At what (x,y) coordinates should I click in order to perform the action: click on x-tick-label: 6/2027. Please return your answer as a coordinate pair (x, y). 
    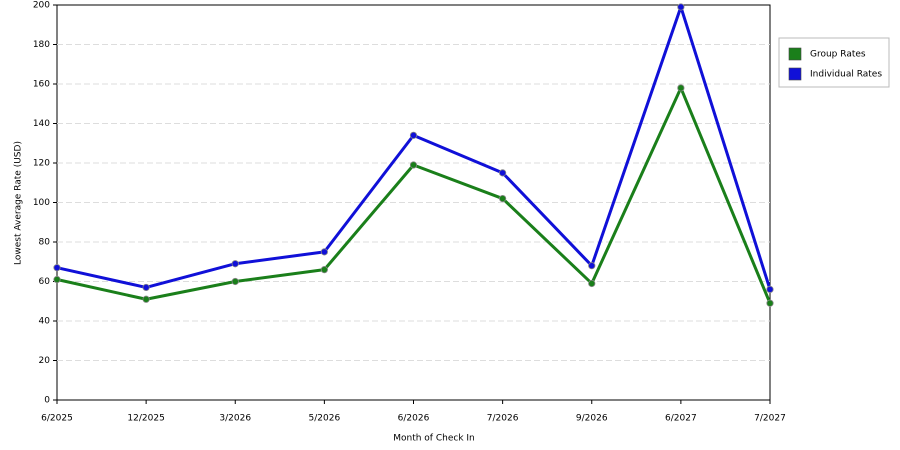
    Looking at the image, I should click on (681, 419).